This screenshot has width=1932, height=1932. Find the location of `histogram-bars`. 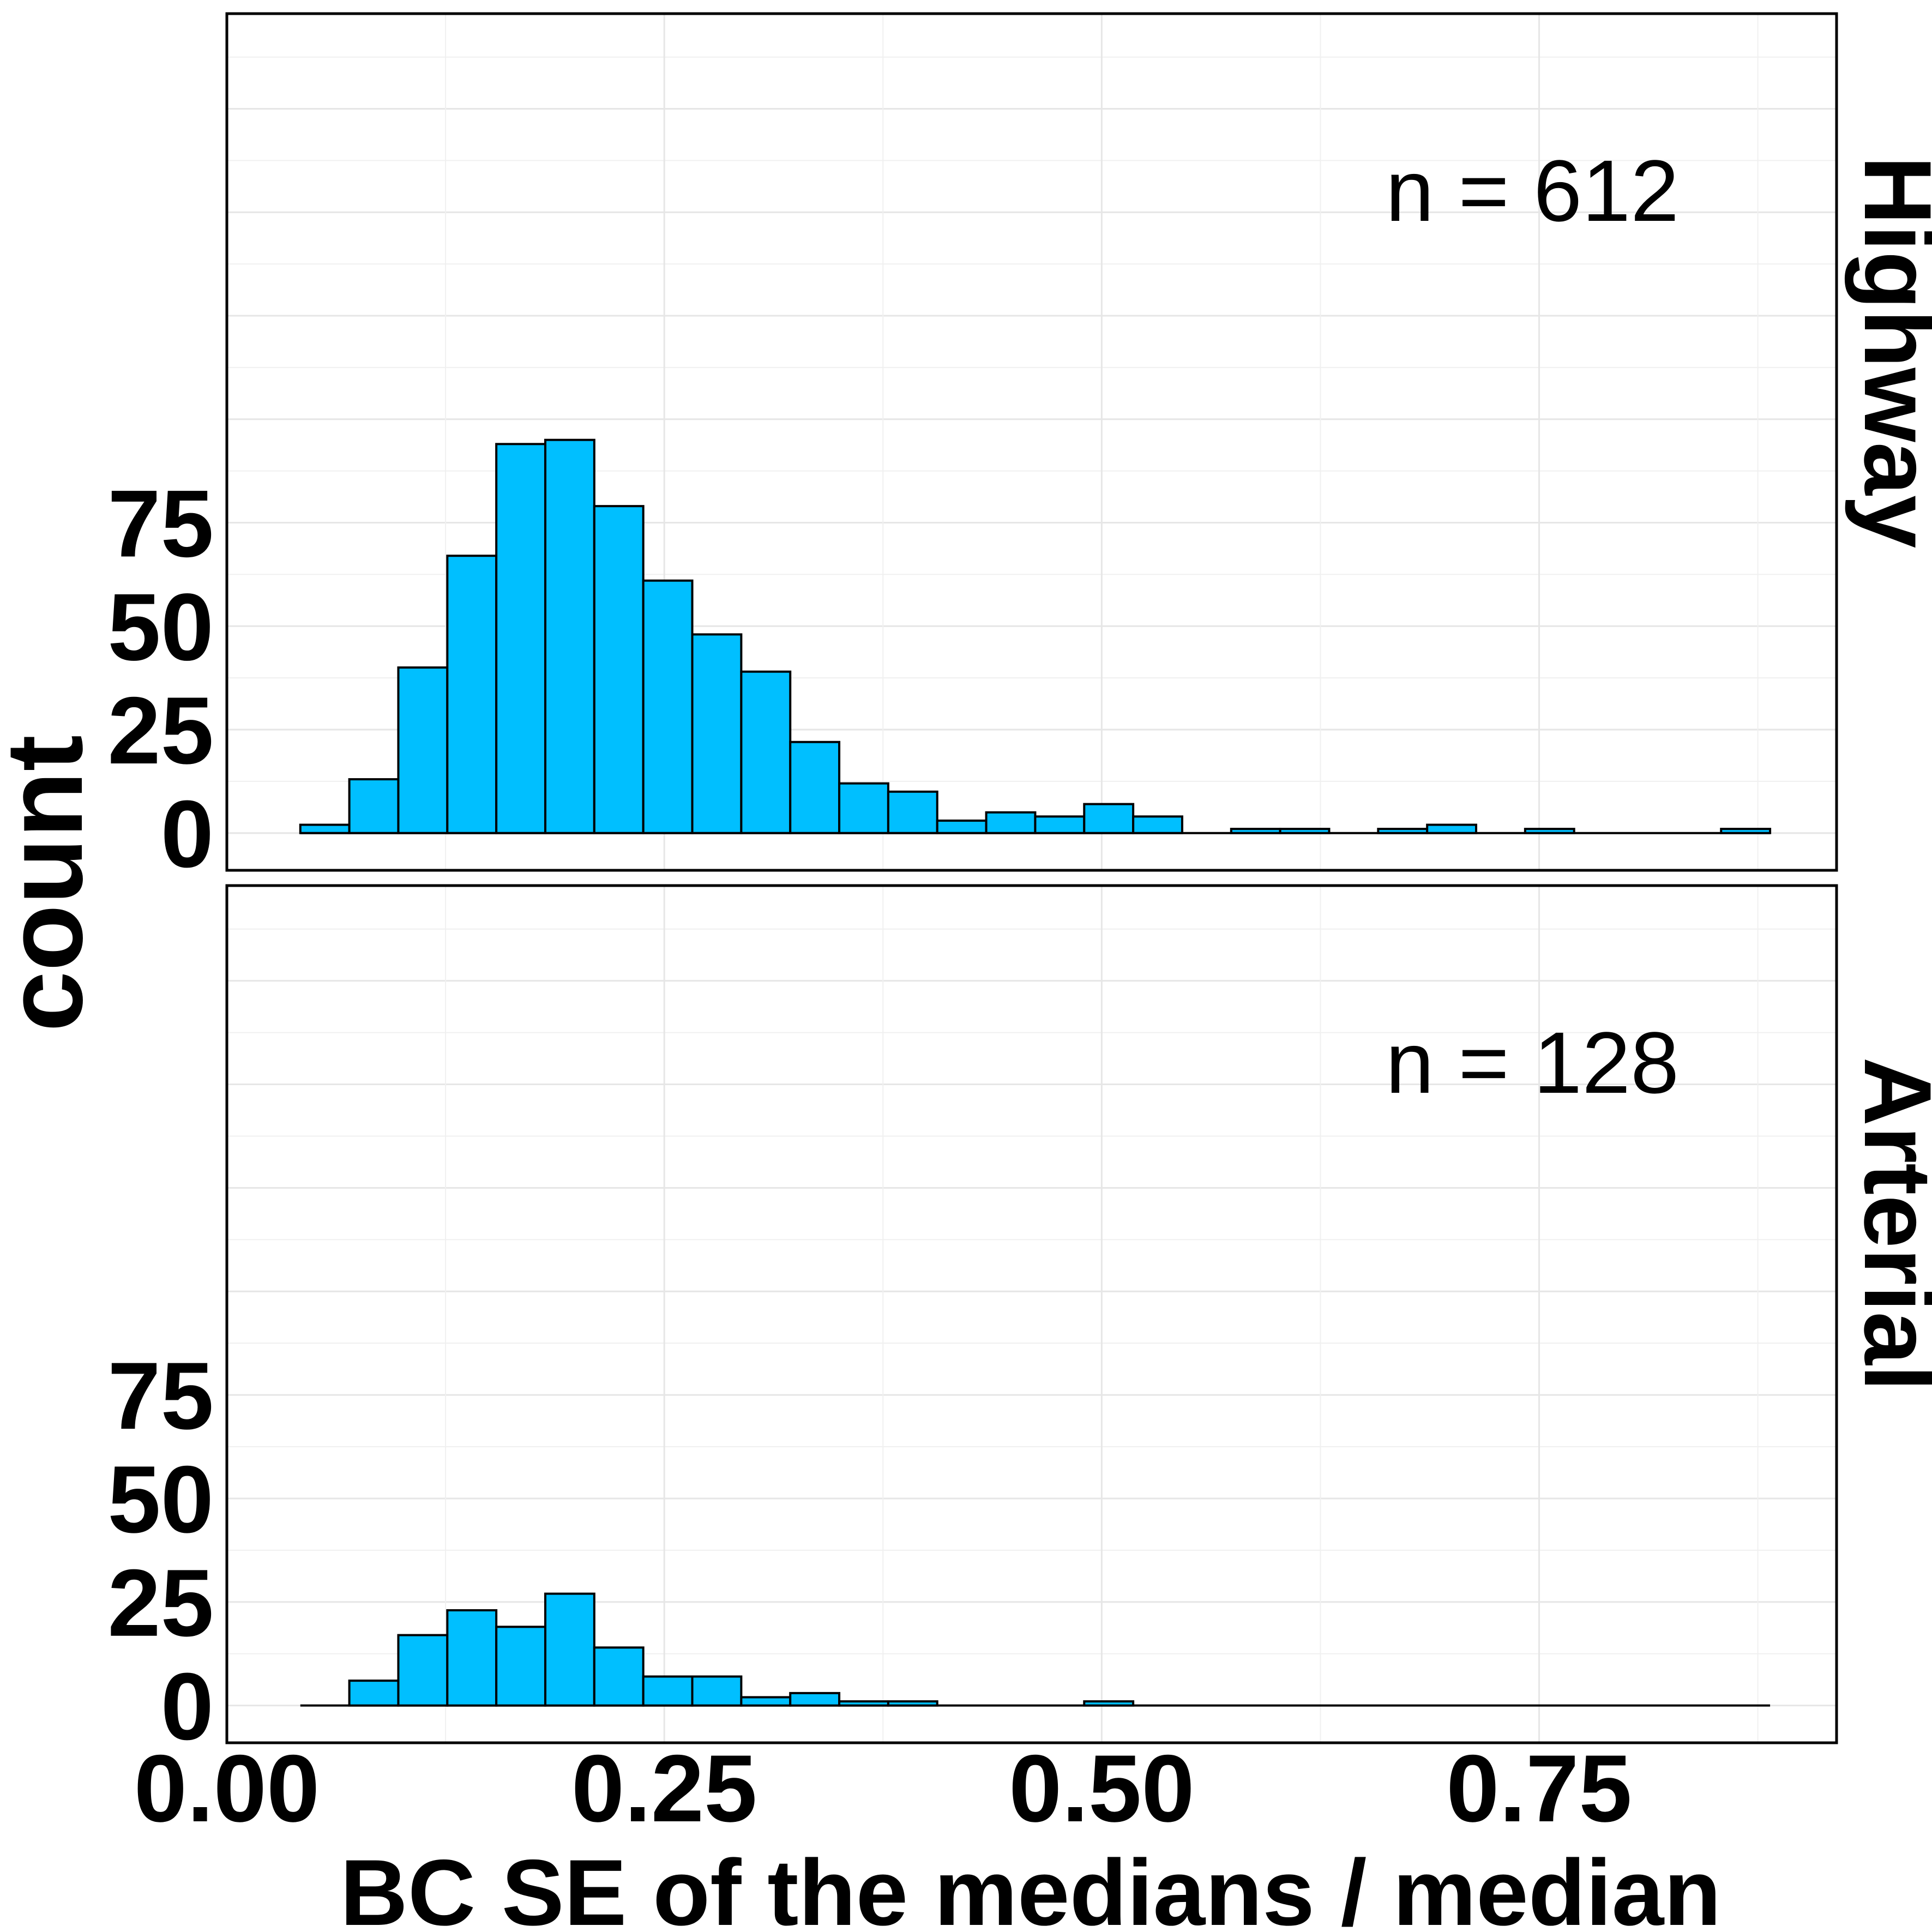

histogram-bars is located at coordinates (1035, 1649).